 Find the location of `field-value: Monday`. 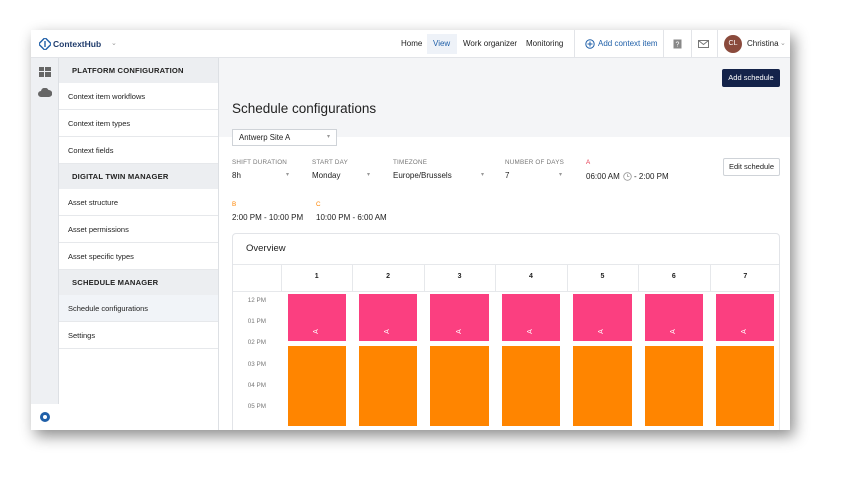

field-value: Monday is located at coordinates (326, 175).